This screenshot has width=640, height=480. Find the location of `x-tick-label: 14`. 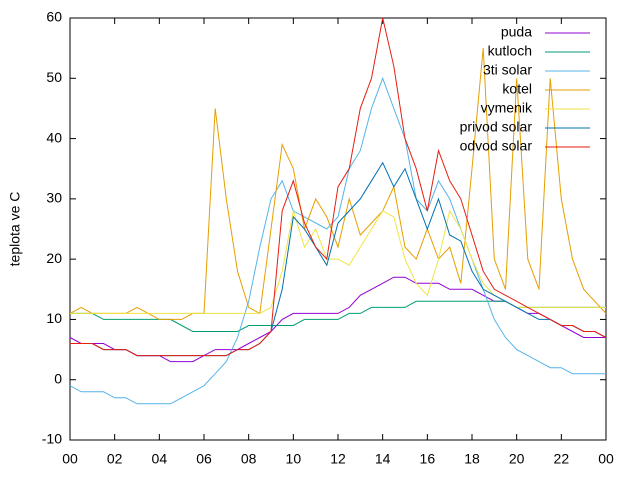

x-tick-label: 14 is located at coordinates (383, 459).